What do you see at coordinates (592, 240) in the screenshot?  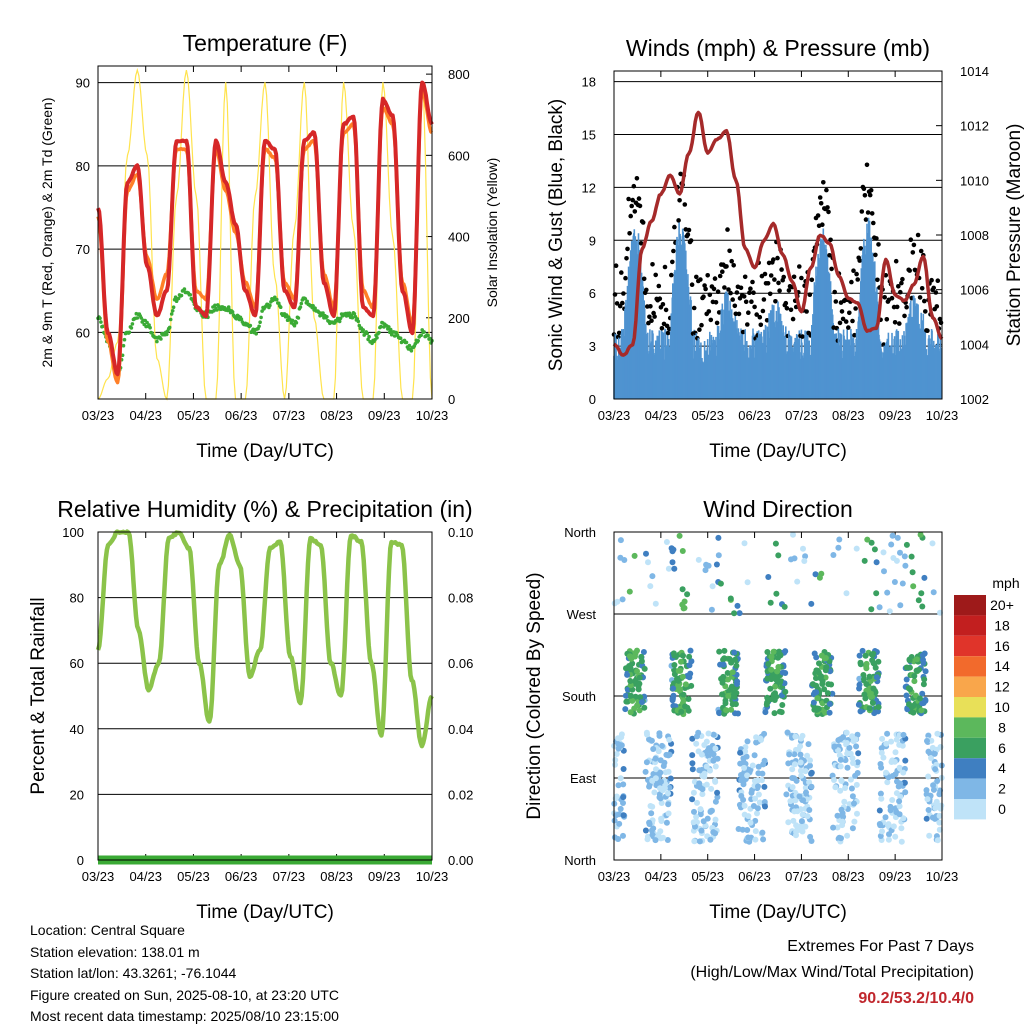 I see `y-tick-label: 9` at bounding box center [592, 240].